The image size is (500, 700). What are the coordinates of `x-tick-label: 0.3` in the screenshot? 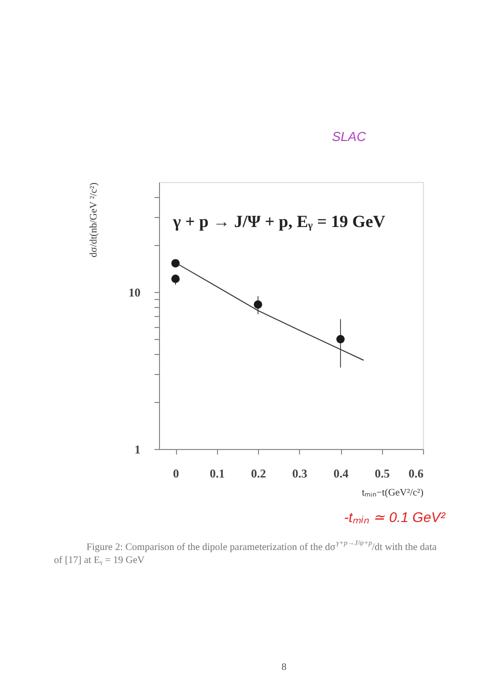 It's located at (300, 473).